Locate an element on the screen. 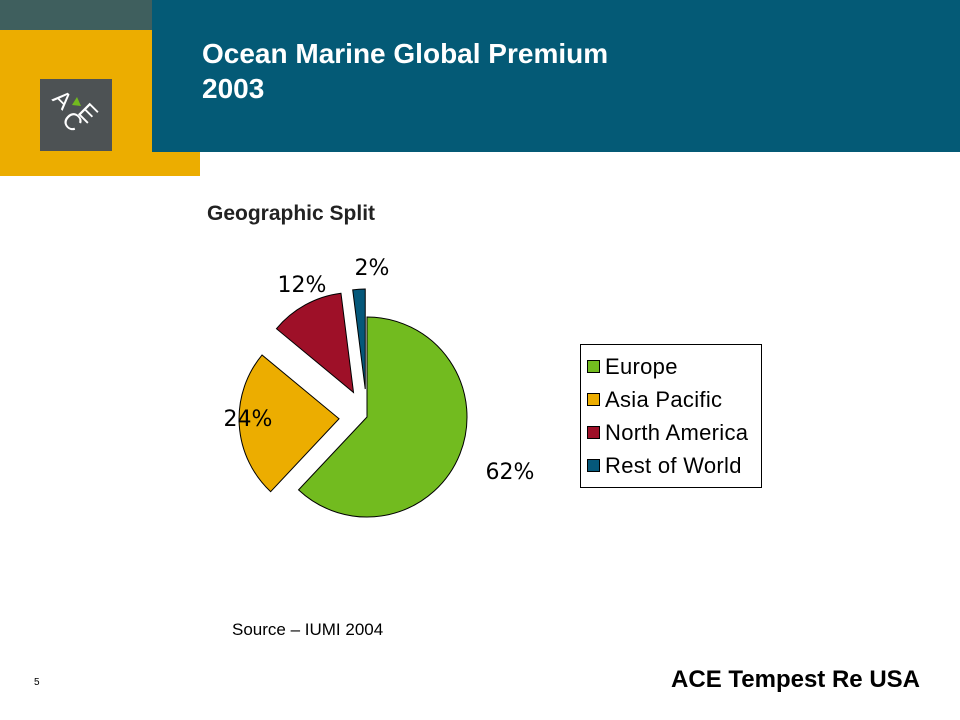 Image resolution: width=960 pixels, height=720 pixels. pie-chart-svg: 62% 24% 12% 2% is located at coordinates (379, 387).